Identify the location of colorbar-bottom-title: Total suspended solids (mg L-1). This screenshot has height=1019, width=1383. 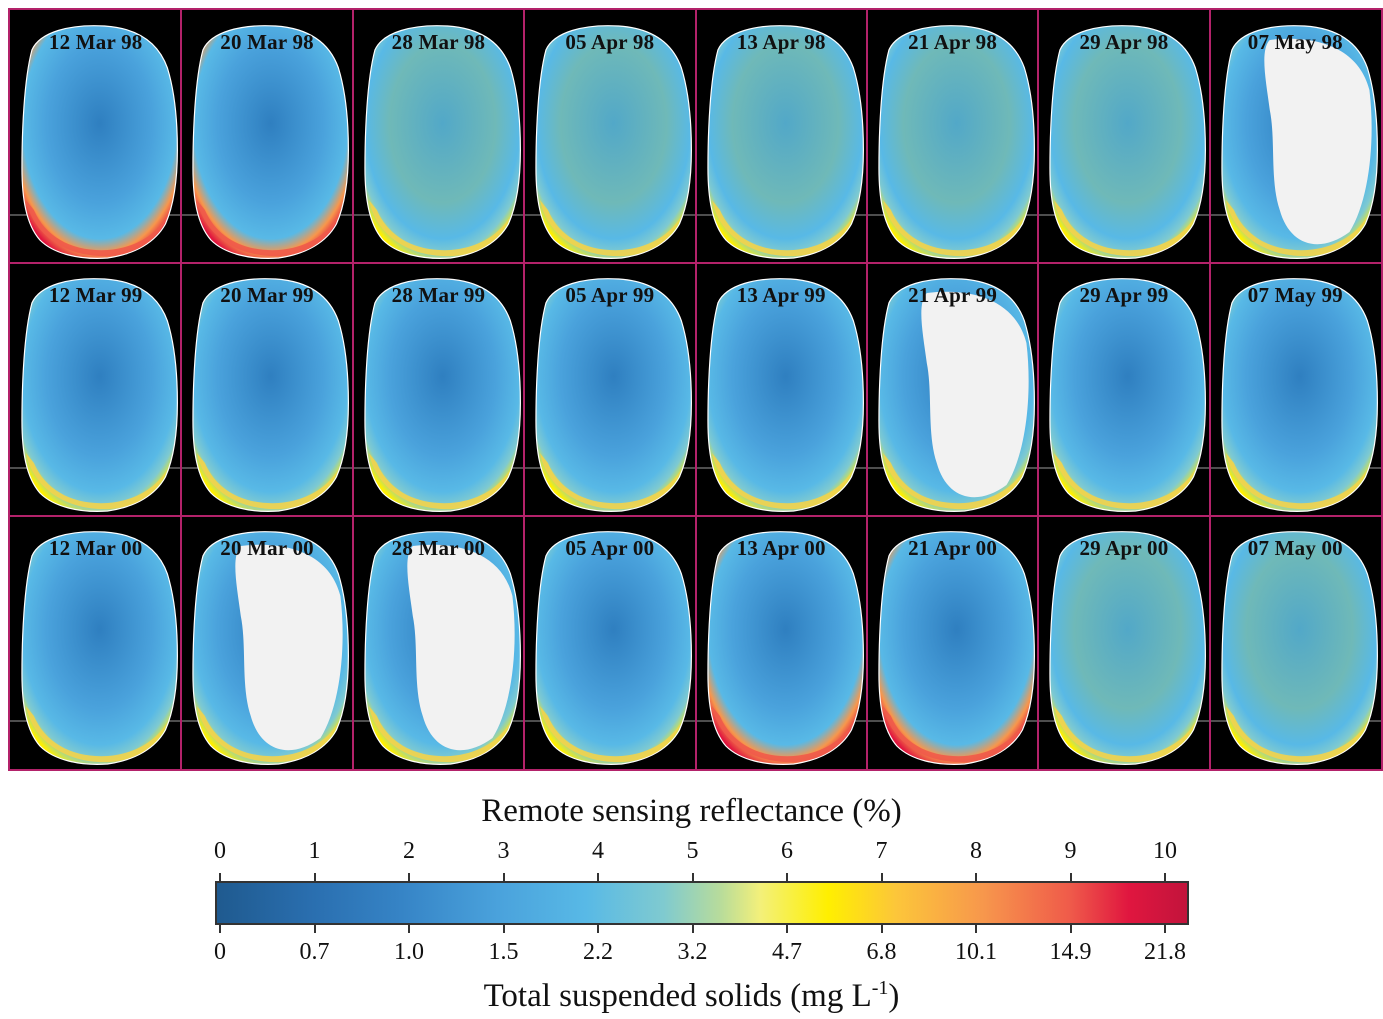
(691, 996).